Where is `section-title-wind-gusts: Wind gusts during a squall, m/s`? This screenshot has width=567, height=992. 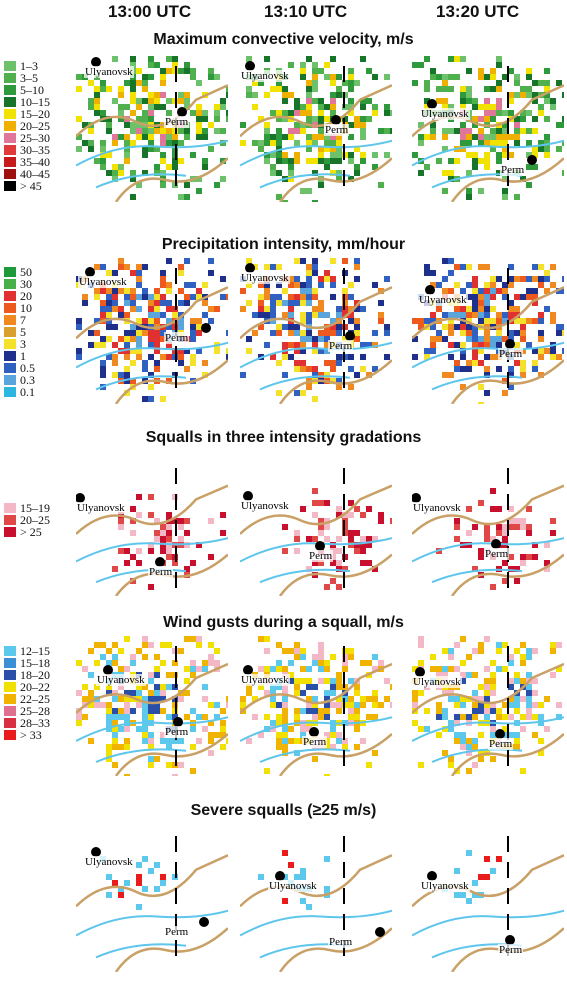 section-title-wind-gusts: Wind gusts during a squall, m/s is located at coordinates (283, 622).